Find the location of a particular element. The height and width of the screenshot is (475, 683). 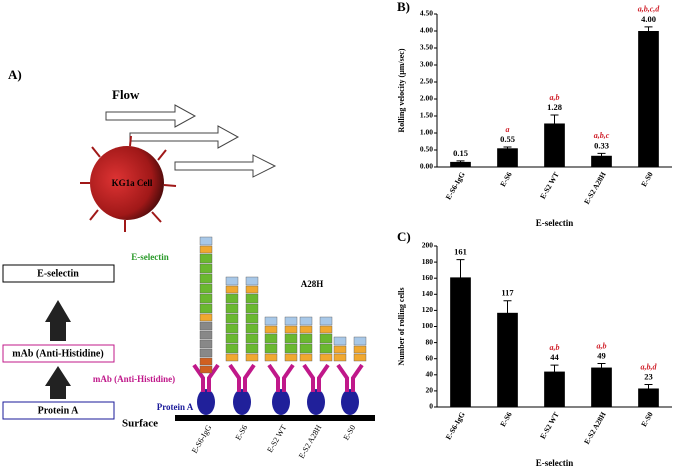

y-tick-label: 4.00 is located at coordinates (426, 30).